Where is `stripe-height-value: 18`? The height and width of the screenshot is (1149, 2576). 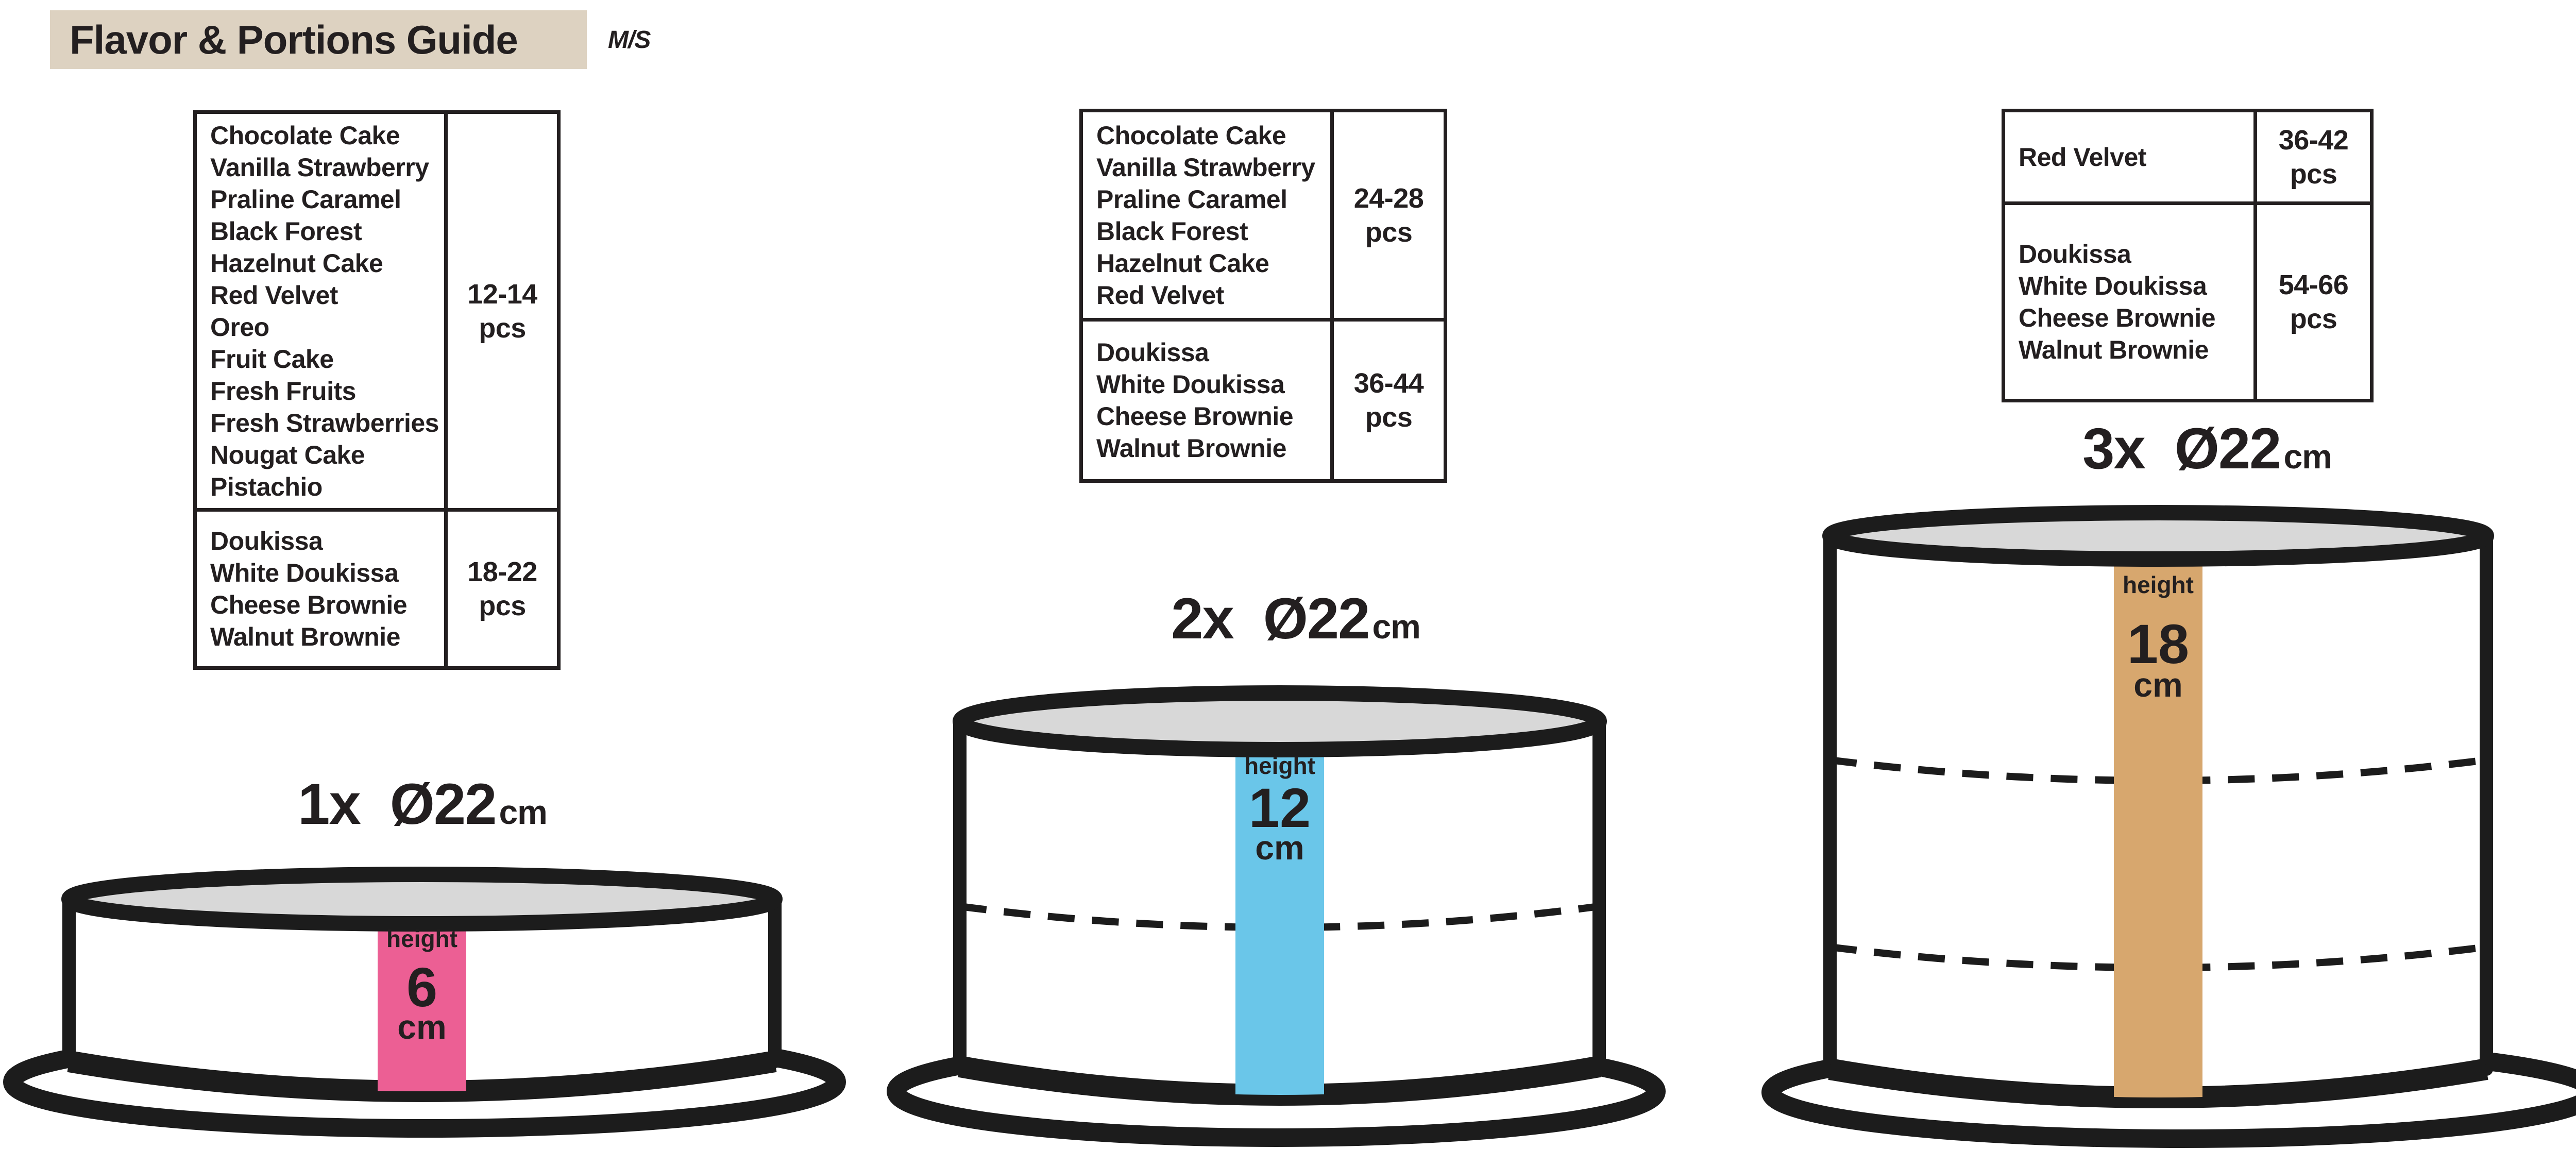
stripe-height-value: 18 is located at coordinates (2158, 644).